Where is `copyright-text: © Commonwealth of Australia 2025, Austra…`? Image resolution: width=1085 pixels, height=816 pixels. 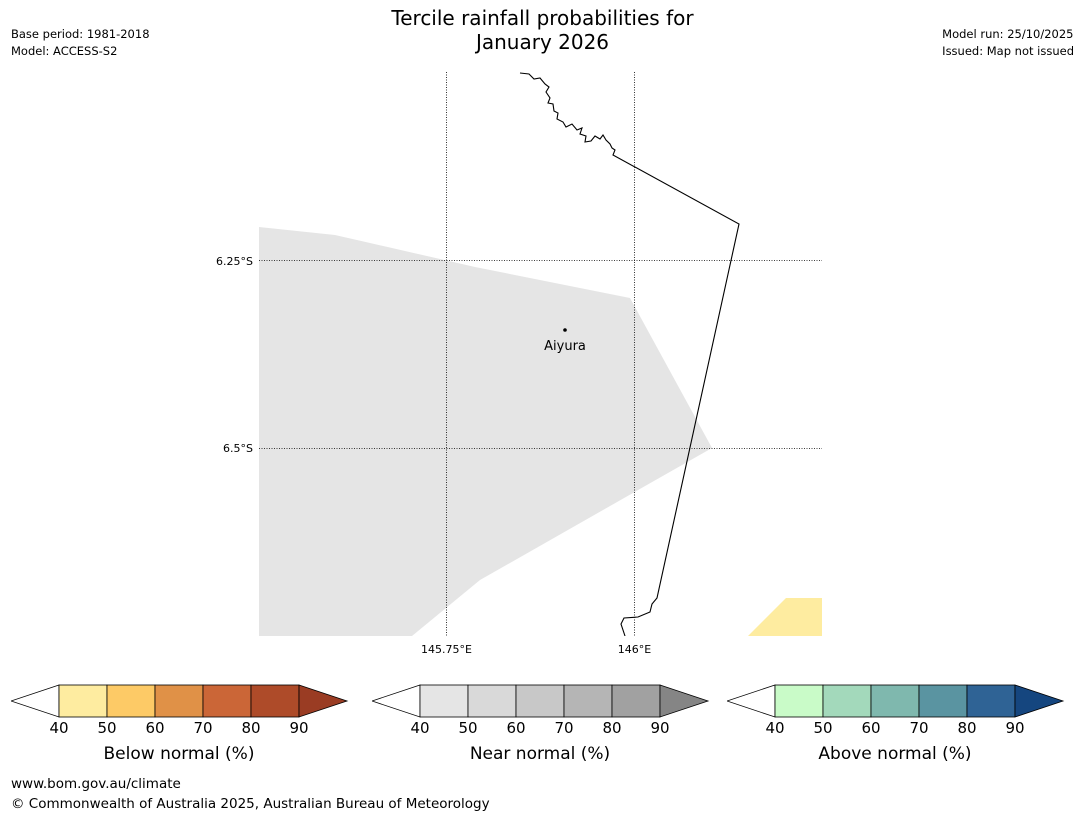
copyright-text: © Commonwealth of Australia 2025, Austra… is located at coordinates (250, 804).